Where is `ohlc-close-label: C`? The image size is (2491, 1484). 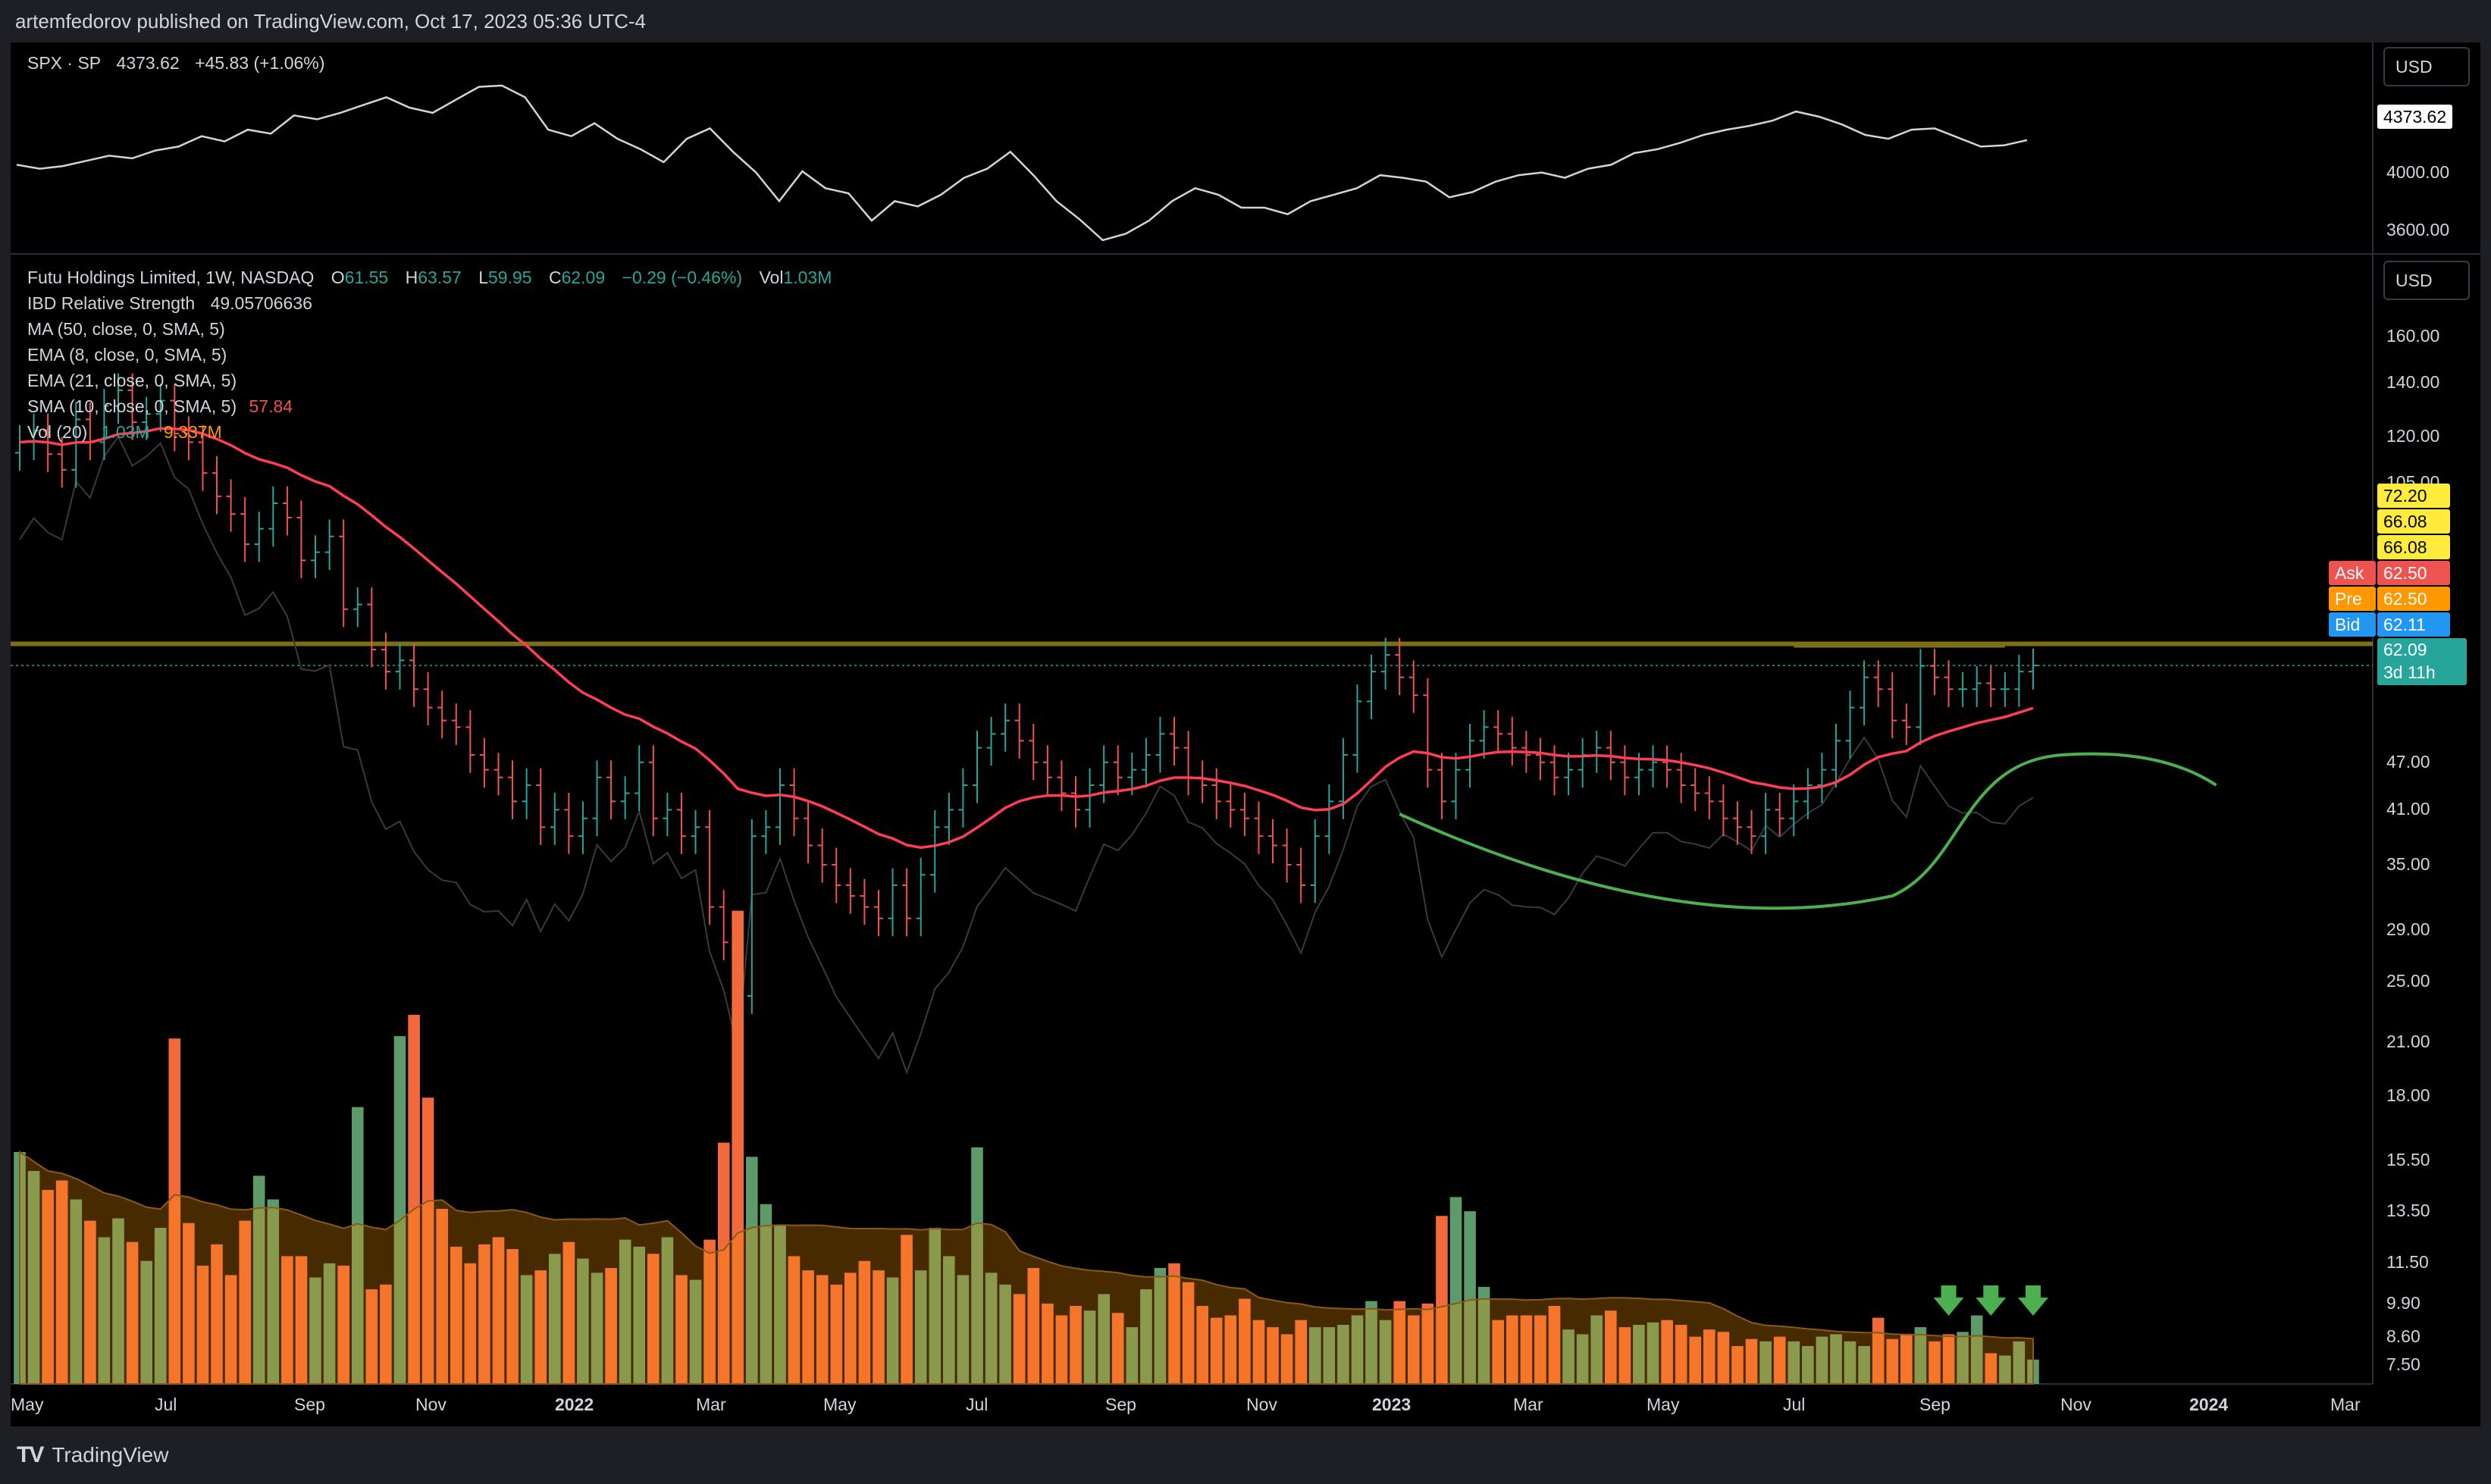 ohlc-close-label: C is located at coordinates (555, 278).